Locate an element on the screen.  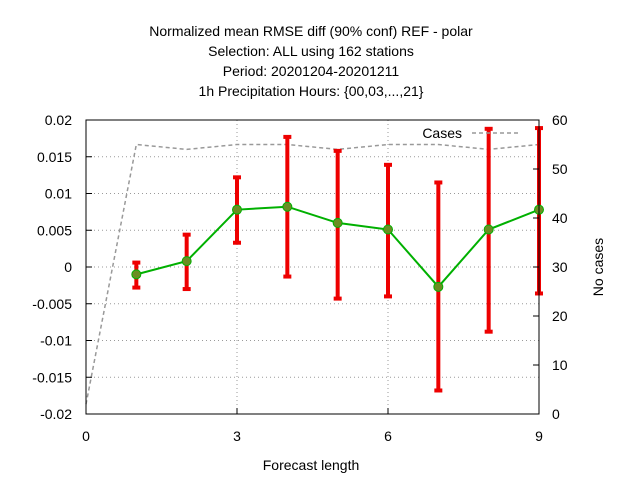
x-tick-label: 9 is located at coordinates (539, 436).